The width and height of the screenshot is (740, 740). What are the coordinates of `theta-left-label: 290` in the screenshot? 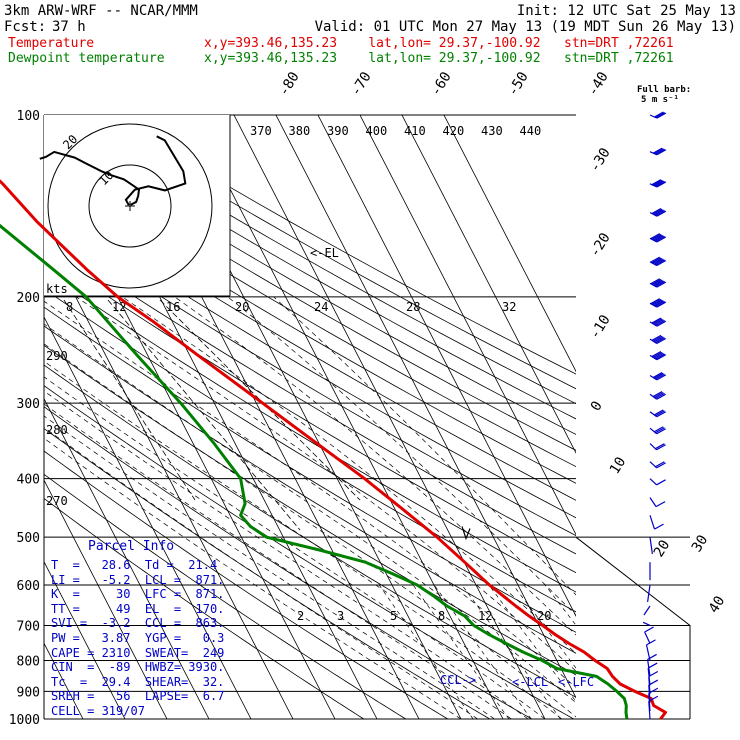 It's located at (57, 356).